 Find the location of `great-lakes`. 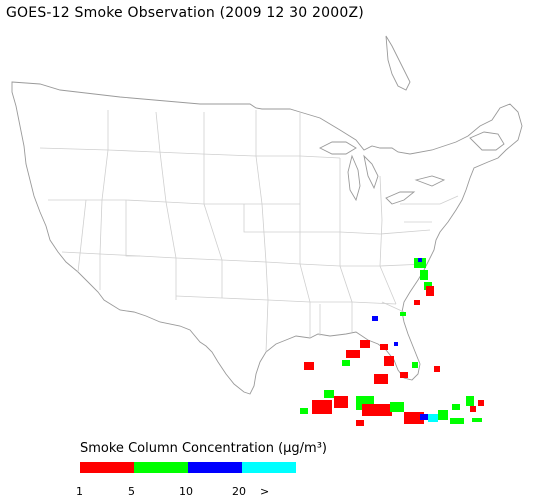

great-lakes is located at coordinates (382, 173).